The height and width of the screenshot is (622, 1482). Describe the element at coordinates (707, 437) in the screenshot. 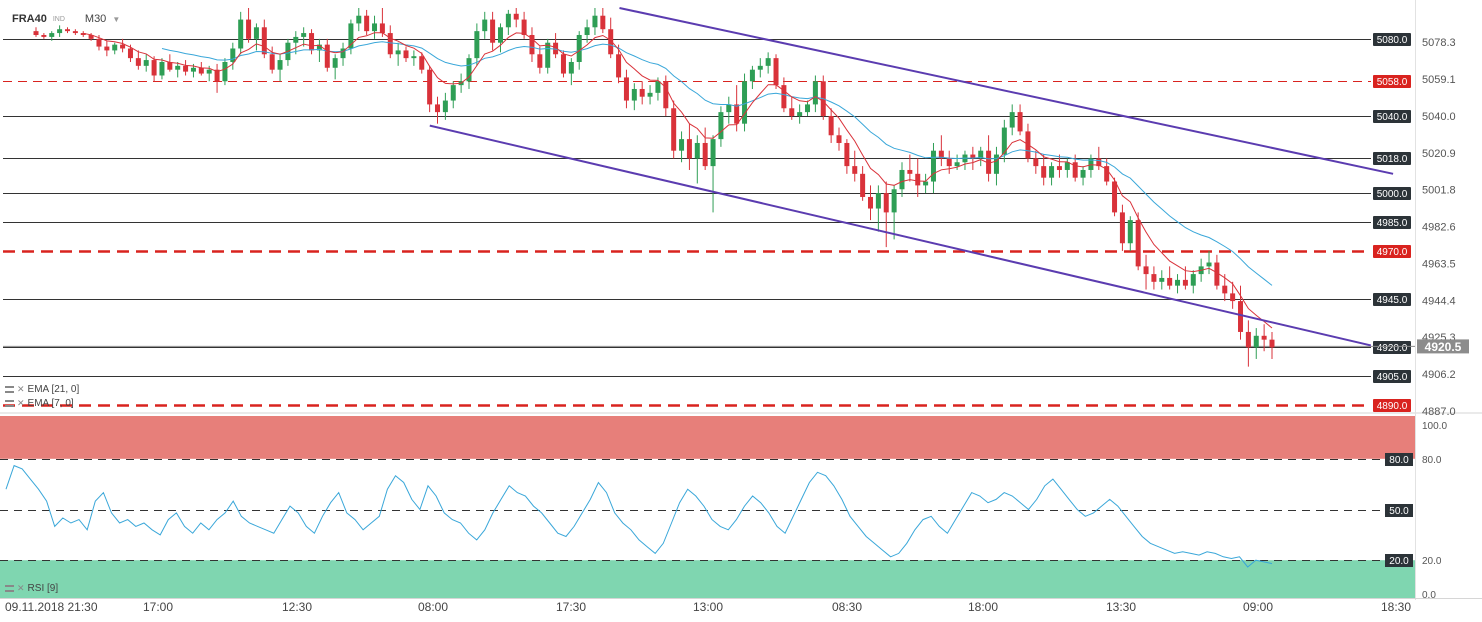

I see `rsi-overbought-zone` at that location.